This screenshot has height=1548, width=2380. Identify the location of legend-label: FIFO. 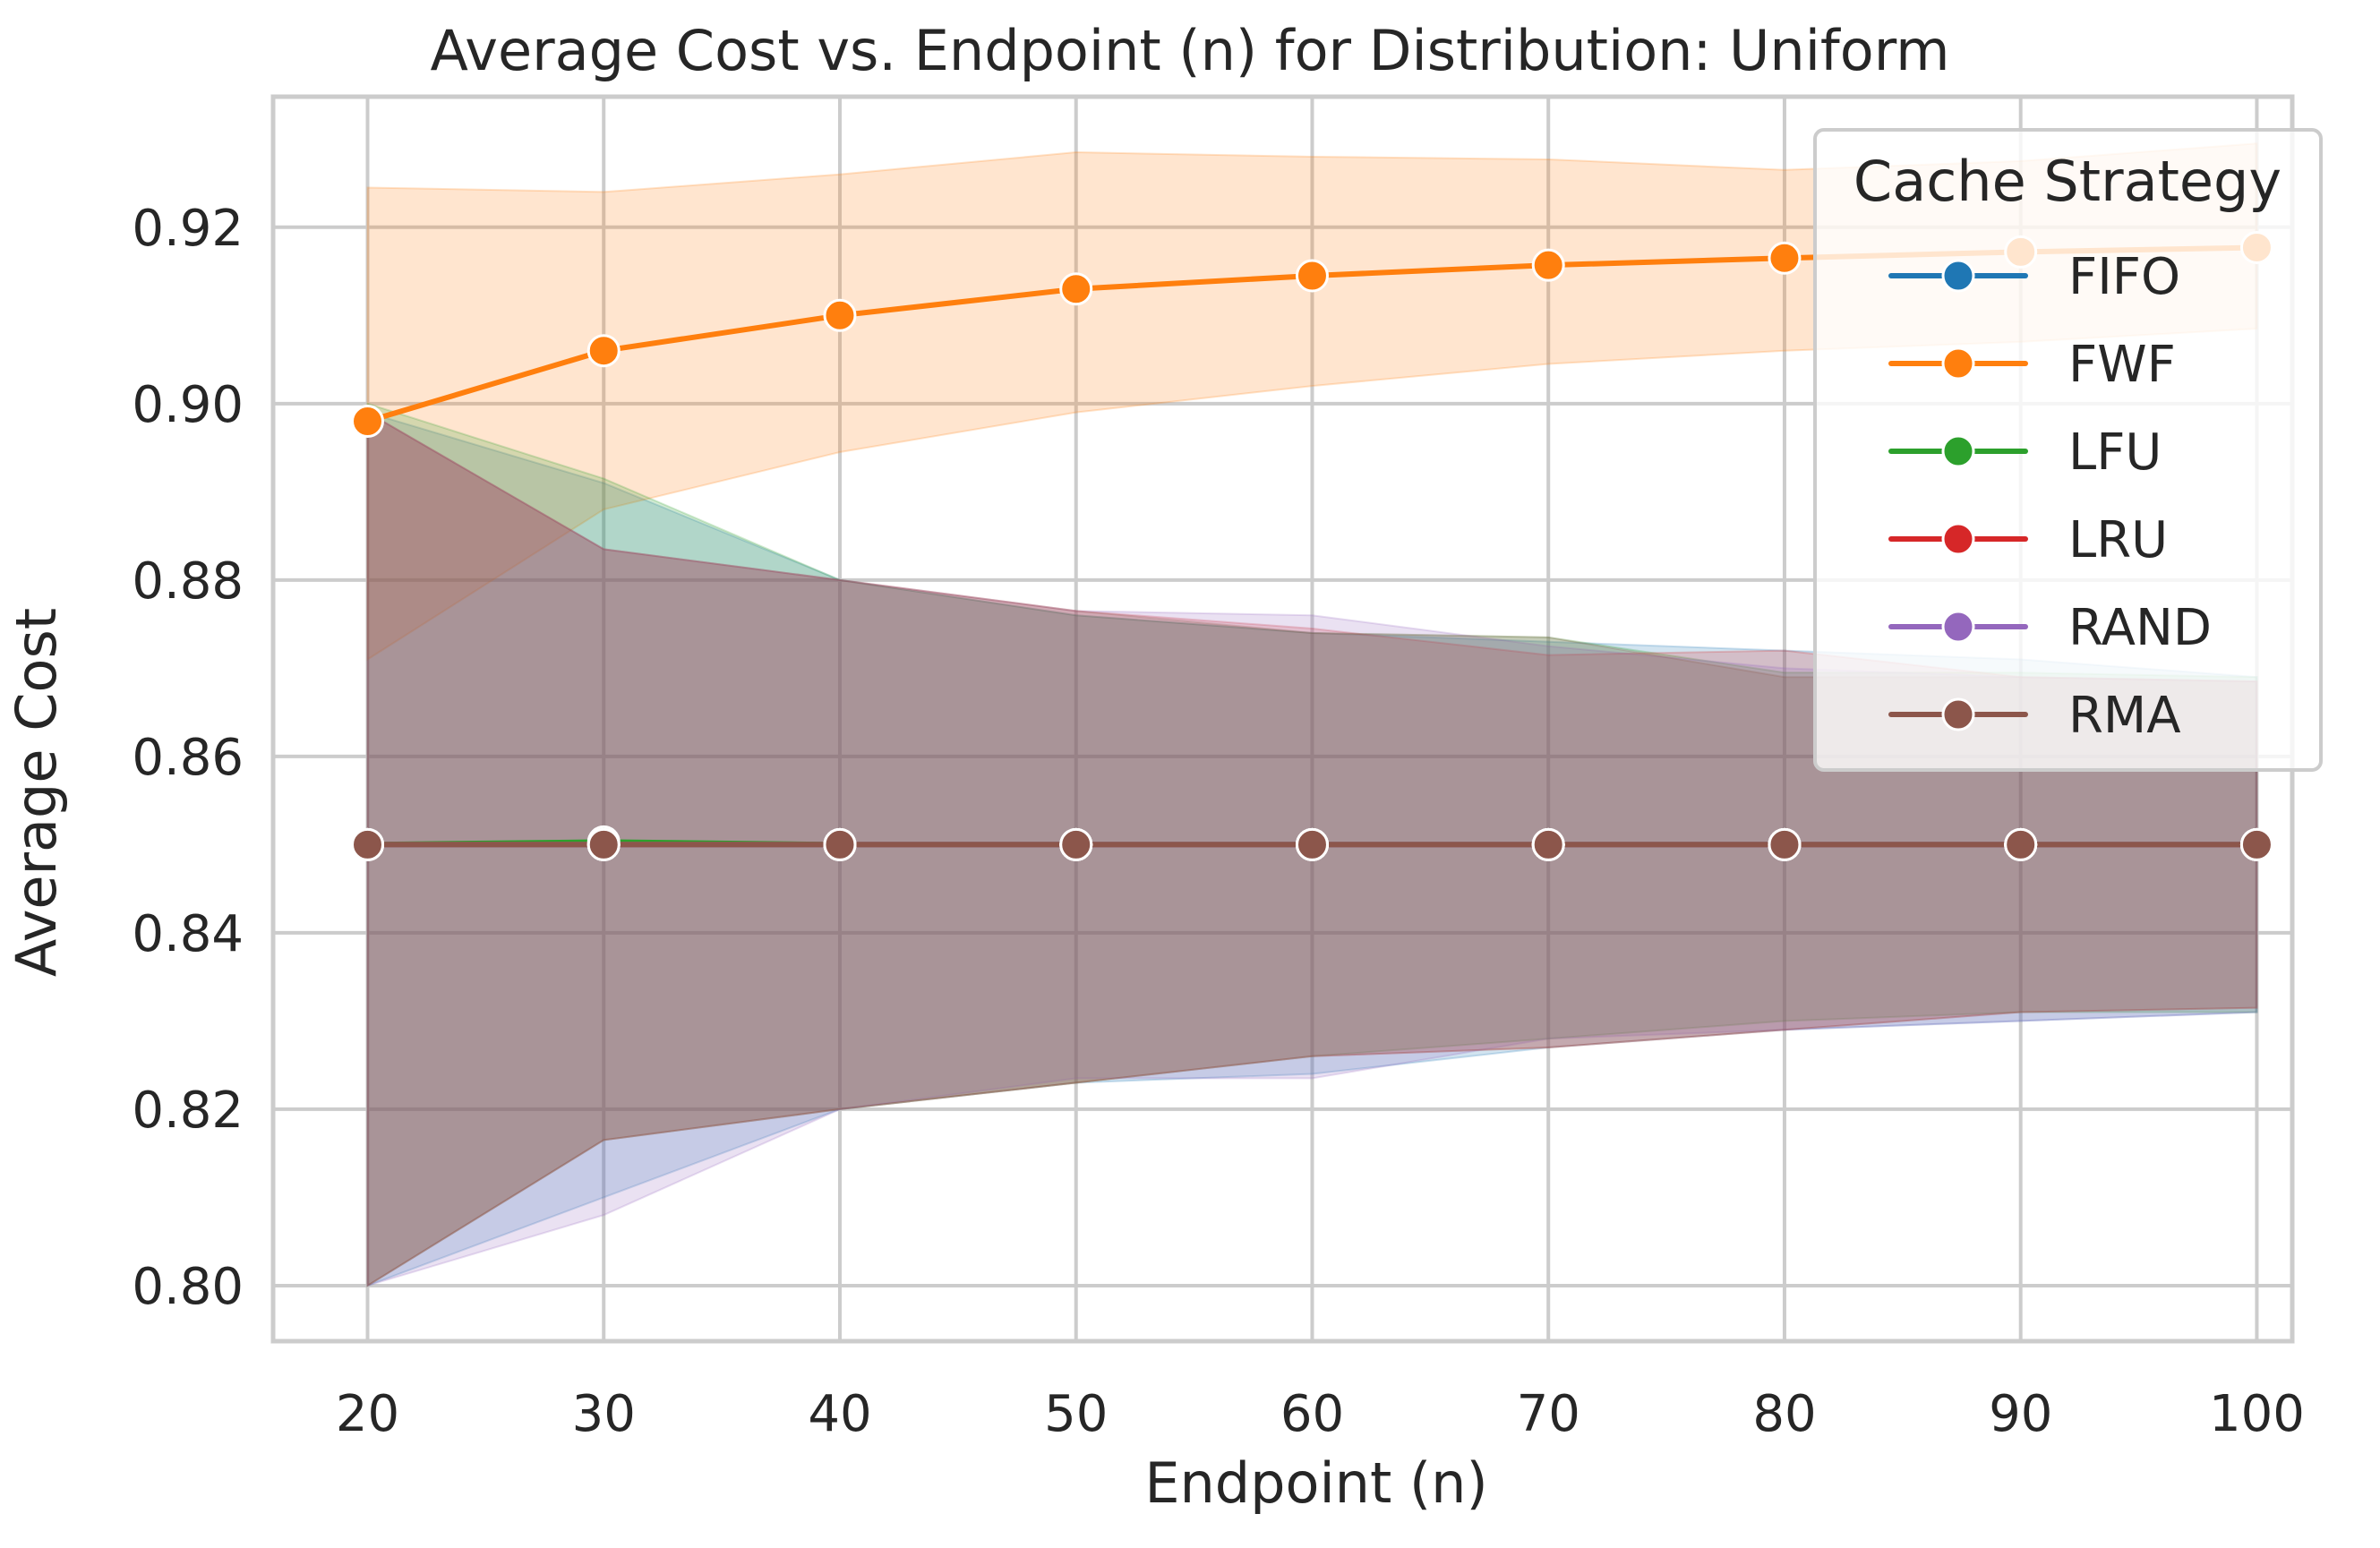
(2124, 277).